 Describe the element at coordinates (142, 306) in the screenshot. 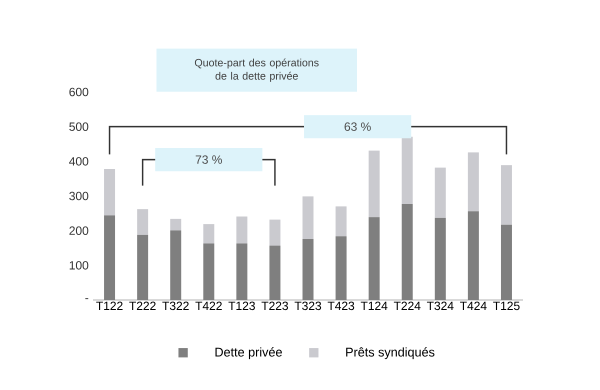

I see `x-tick-label: T222` at that location.